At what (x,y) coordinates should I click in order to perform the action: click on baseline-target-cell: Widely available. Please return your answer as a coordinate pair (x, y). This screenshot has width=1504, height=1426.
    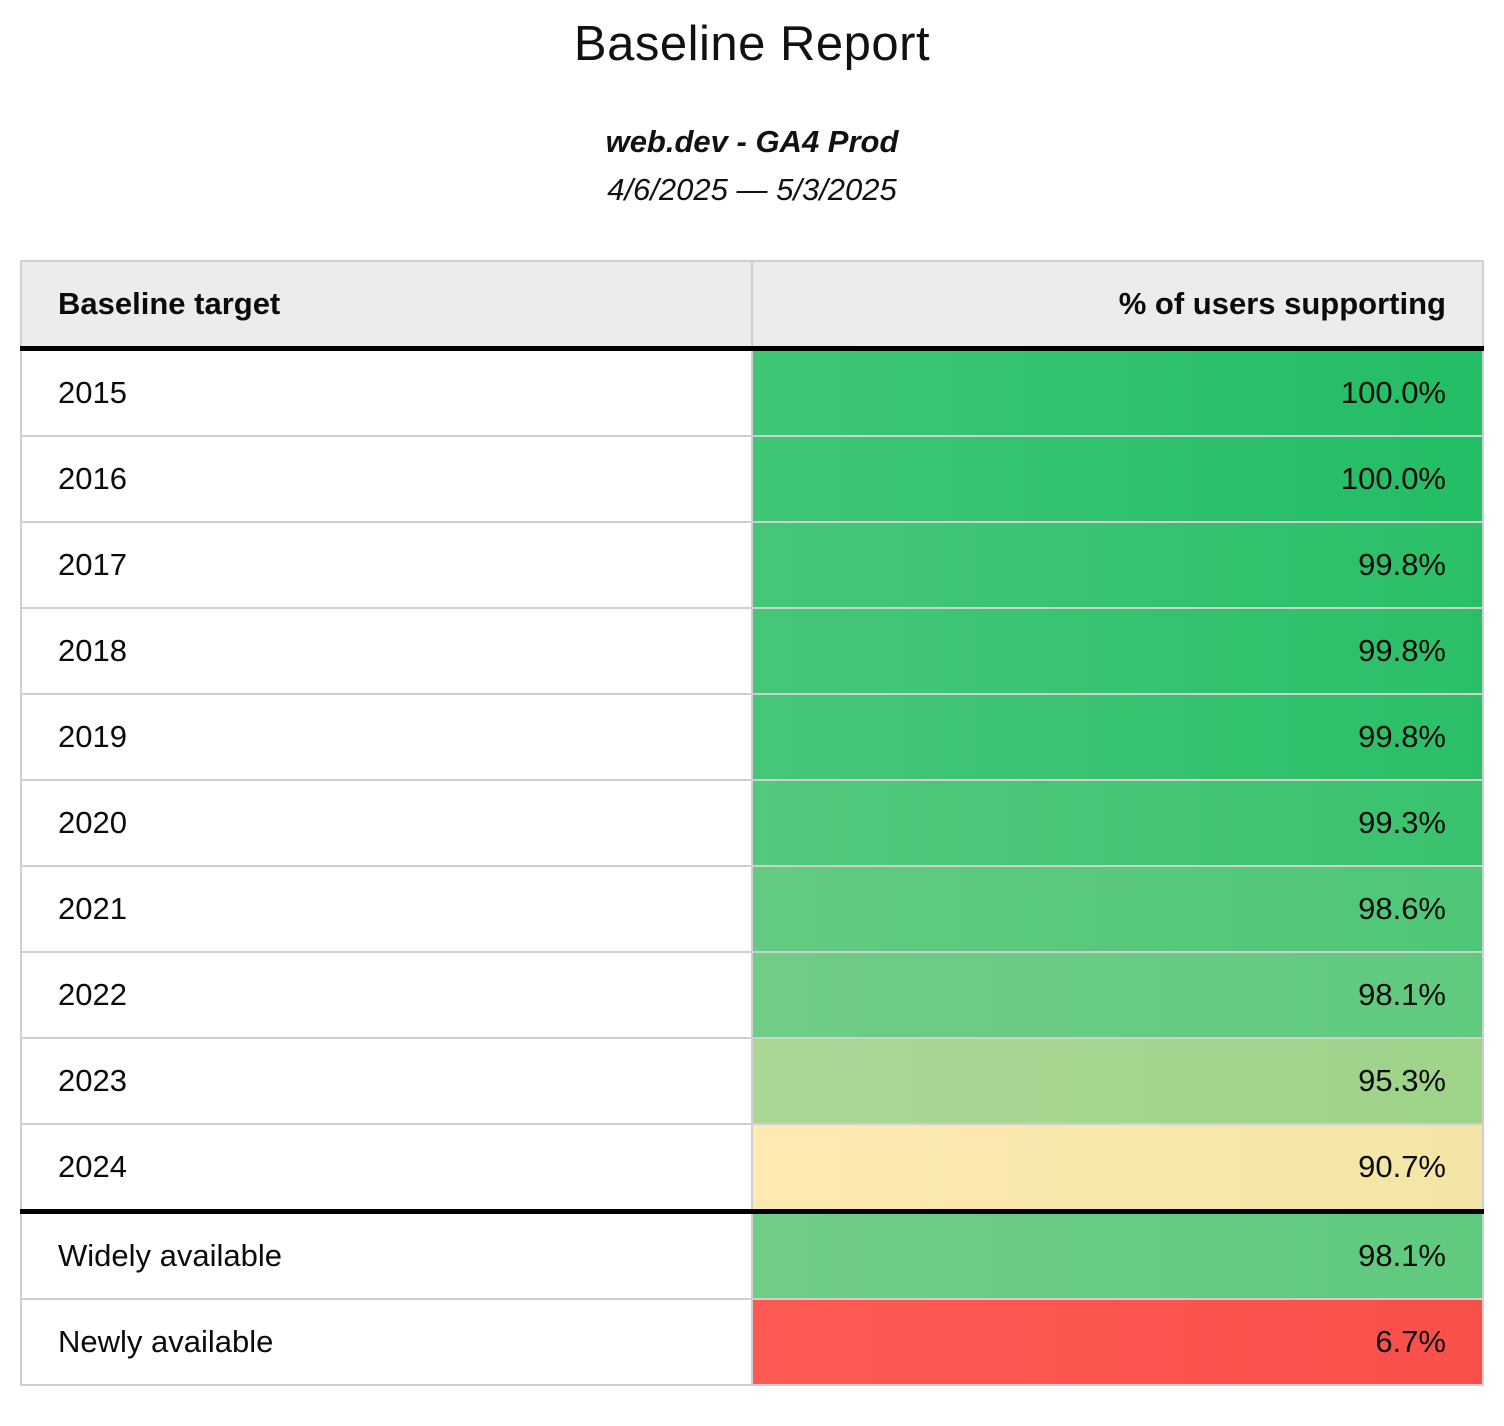
    Looking at the image, I should click on (386, 1255).